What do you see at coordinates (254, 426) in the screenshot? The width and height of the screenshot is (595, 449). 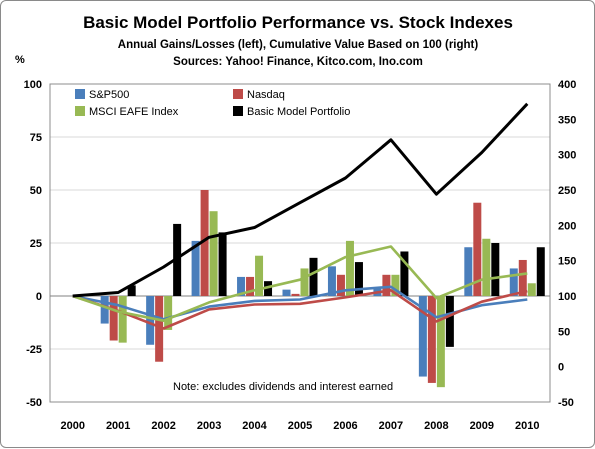 I see `x-tick-label: 2004` at bounding box center [254, 426].